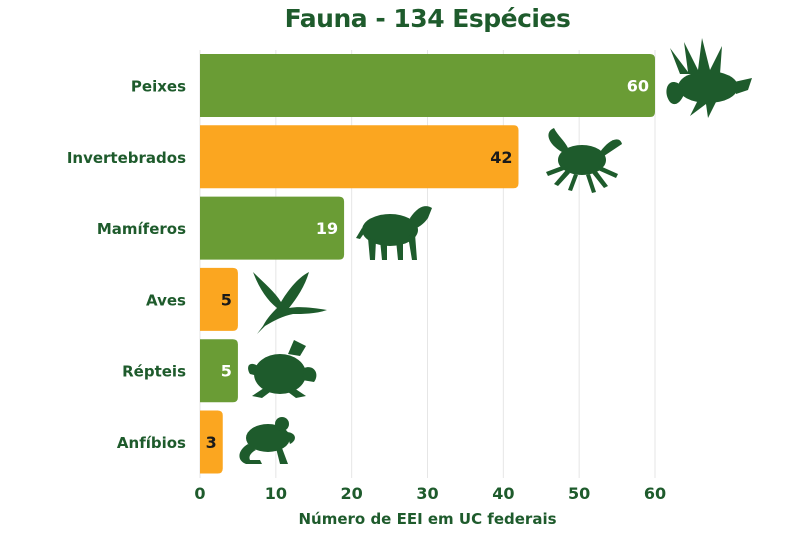  Describe the element at coordinates (276, 493) in the screenshot. I see `x-tick-label: 10` at that location.